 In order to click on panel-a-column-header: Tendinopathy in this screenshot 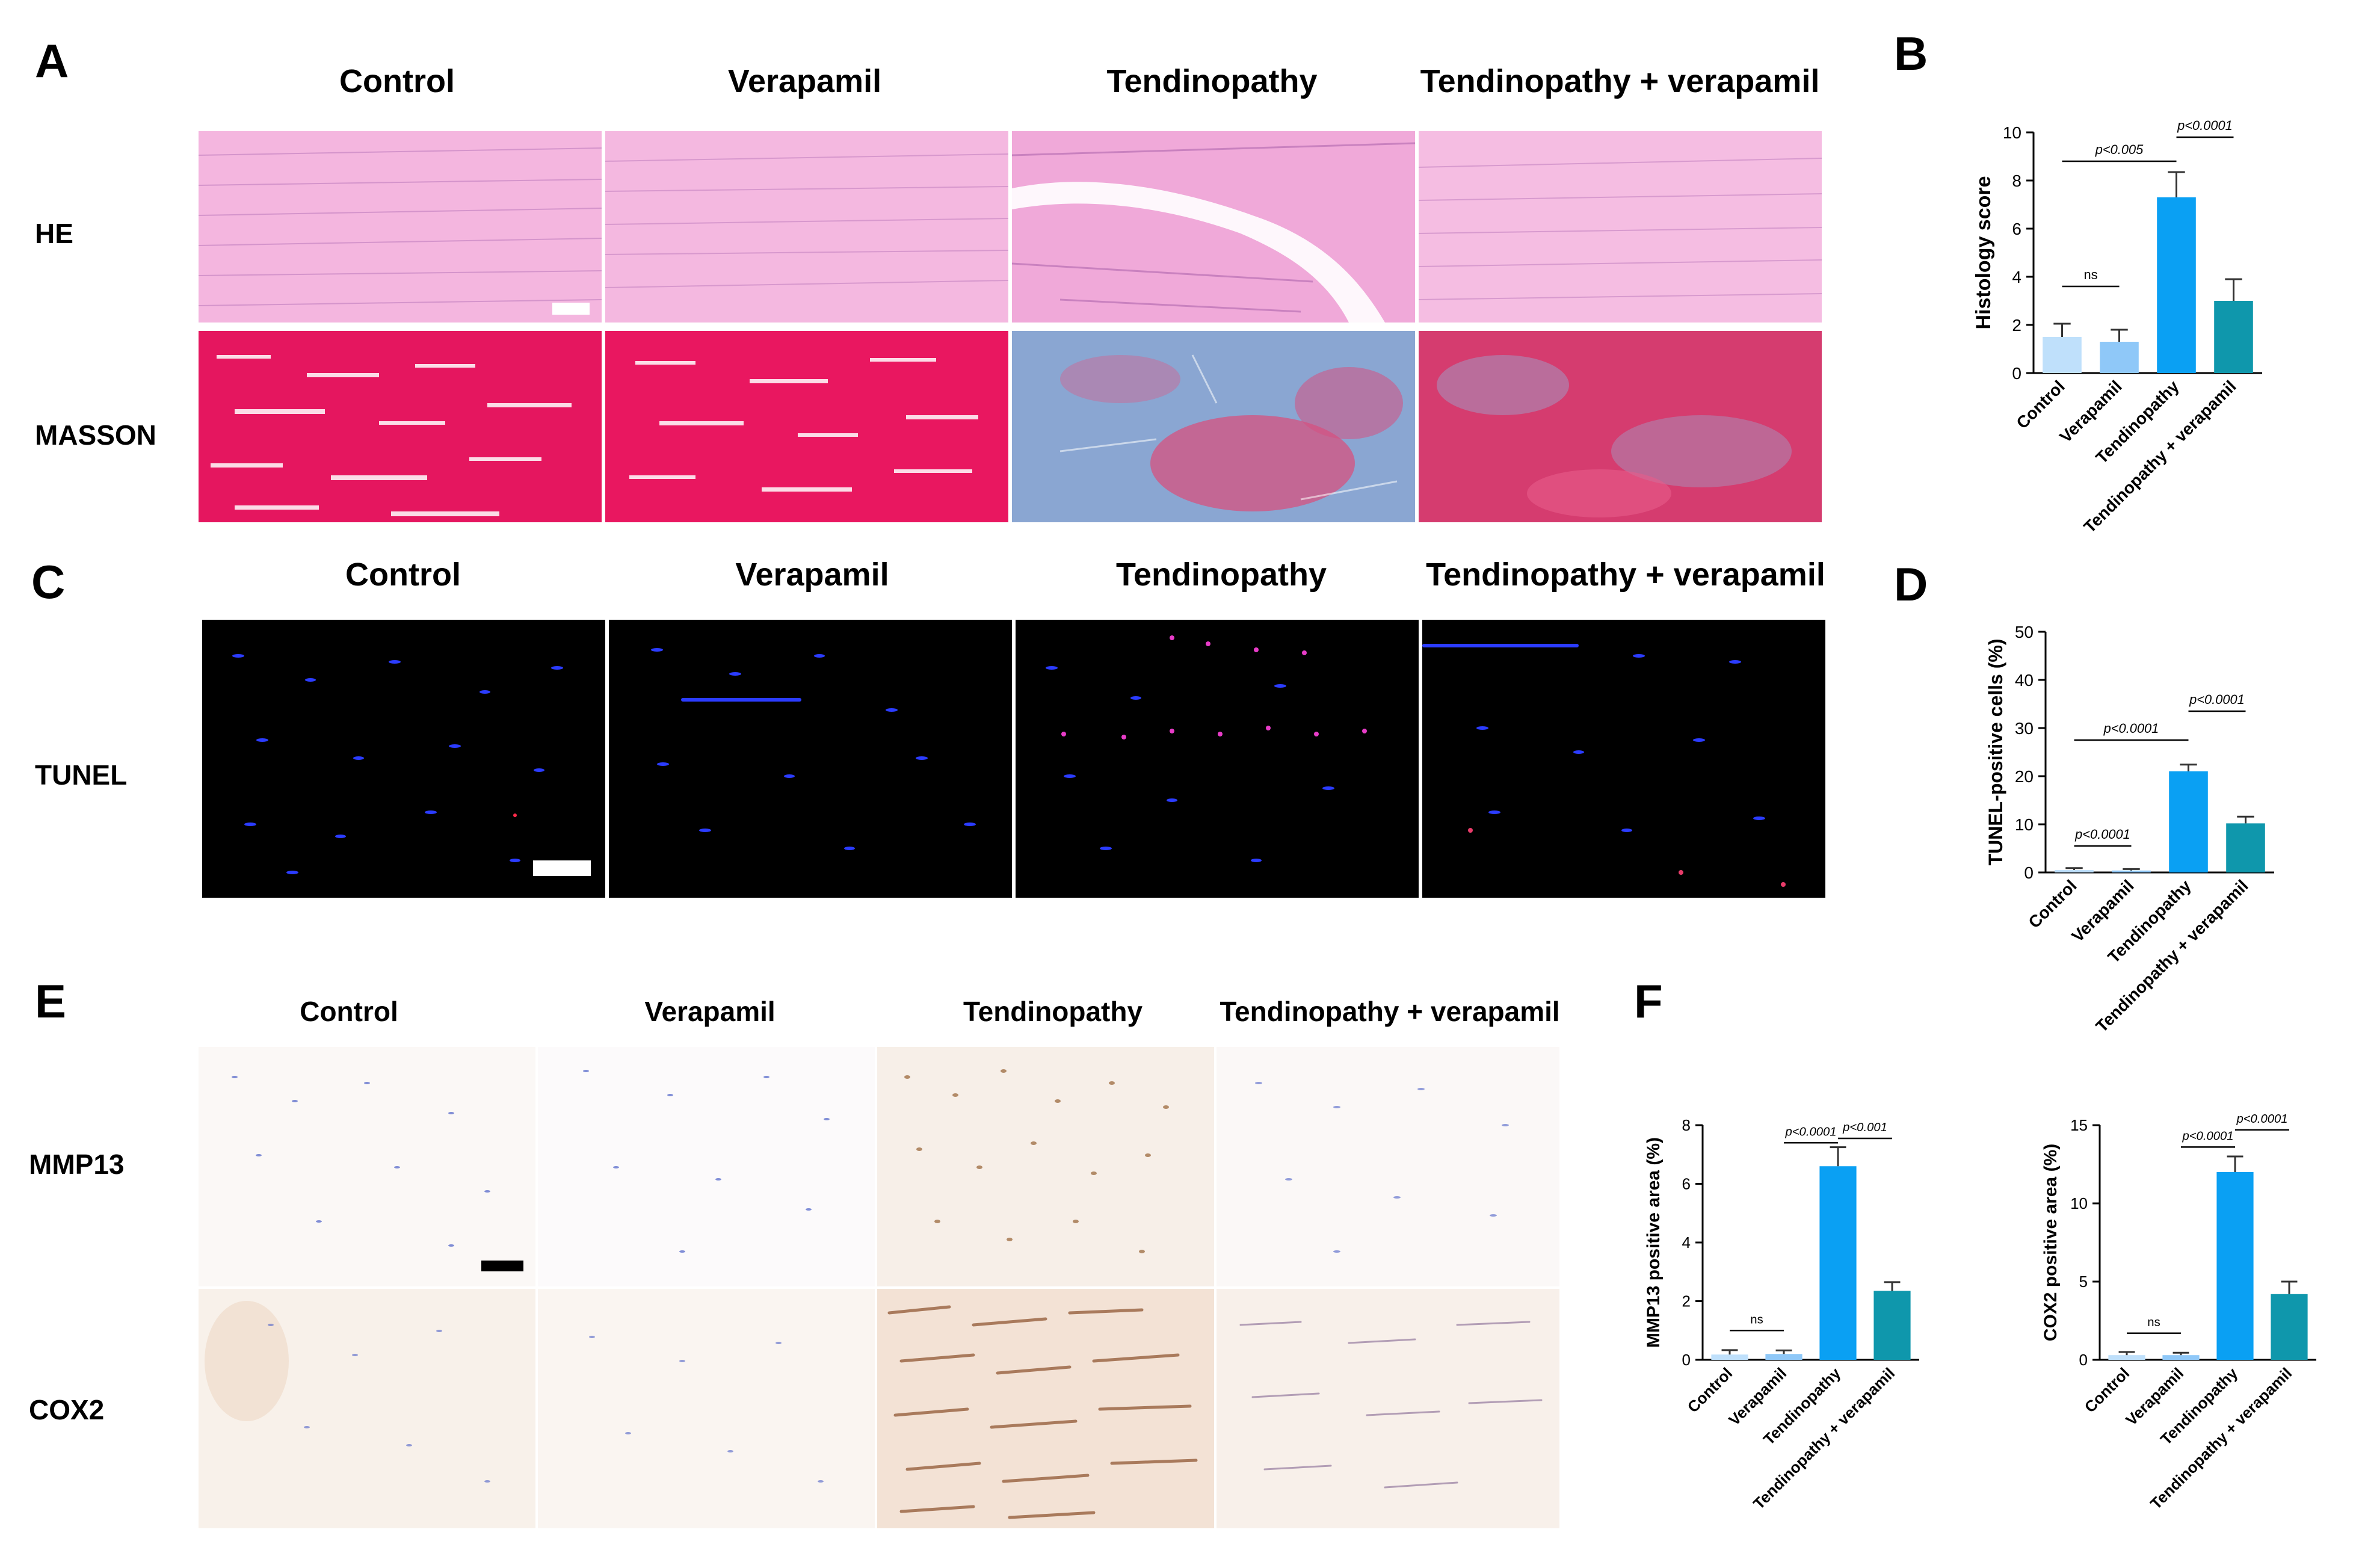, I will do `click(1212, 81)`.